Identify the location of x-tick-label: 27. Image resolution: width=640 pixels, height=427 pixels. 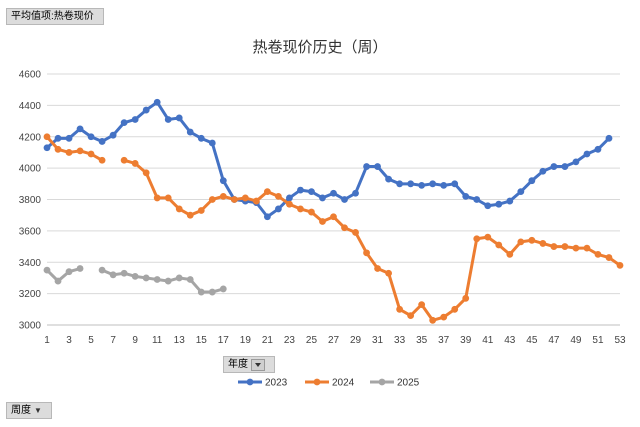
(334, 340).